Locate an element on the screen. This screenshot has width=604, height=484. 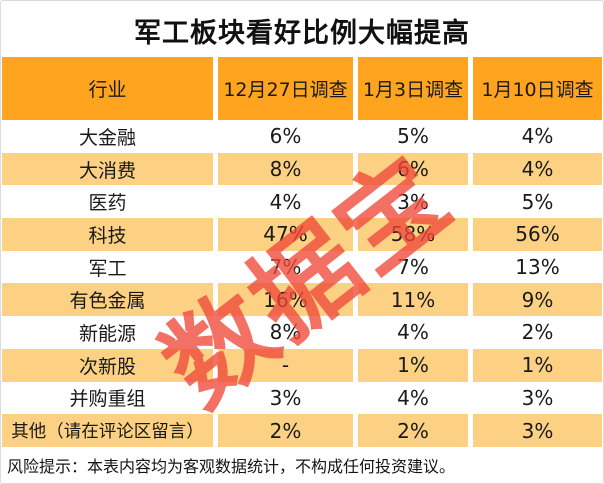
table-row: 次新股 - 1% 1% is located at coordinates (302, 365).